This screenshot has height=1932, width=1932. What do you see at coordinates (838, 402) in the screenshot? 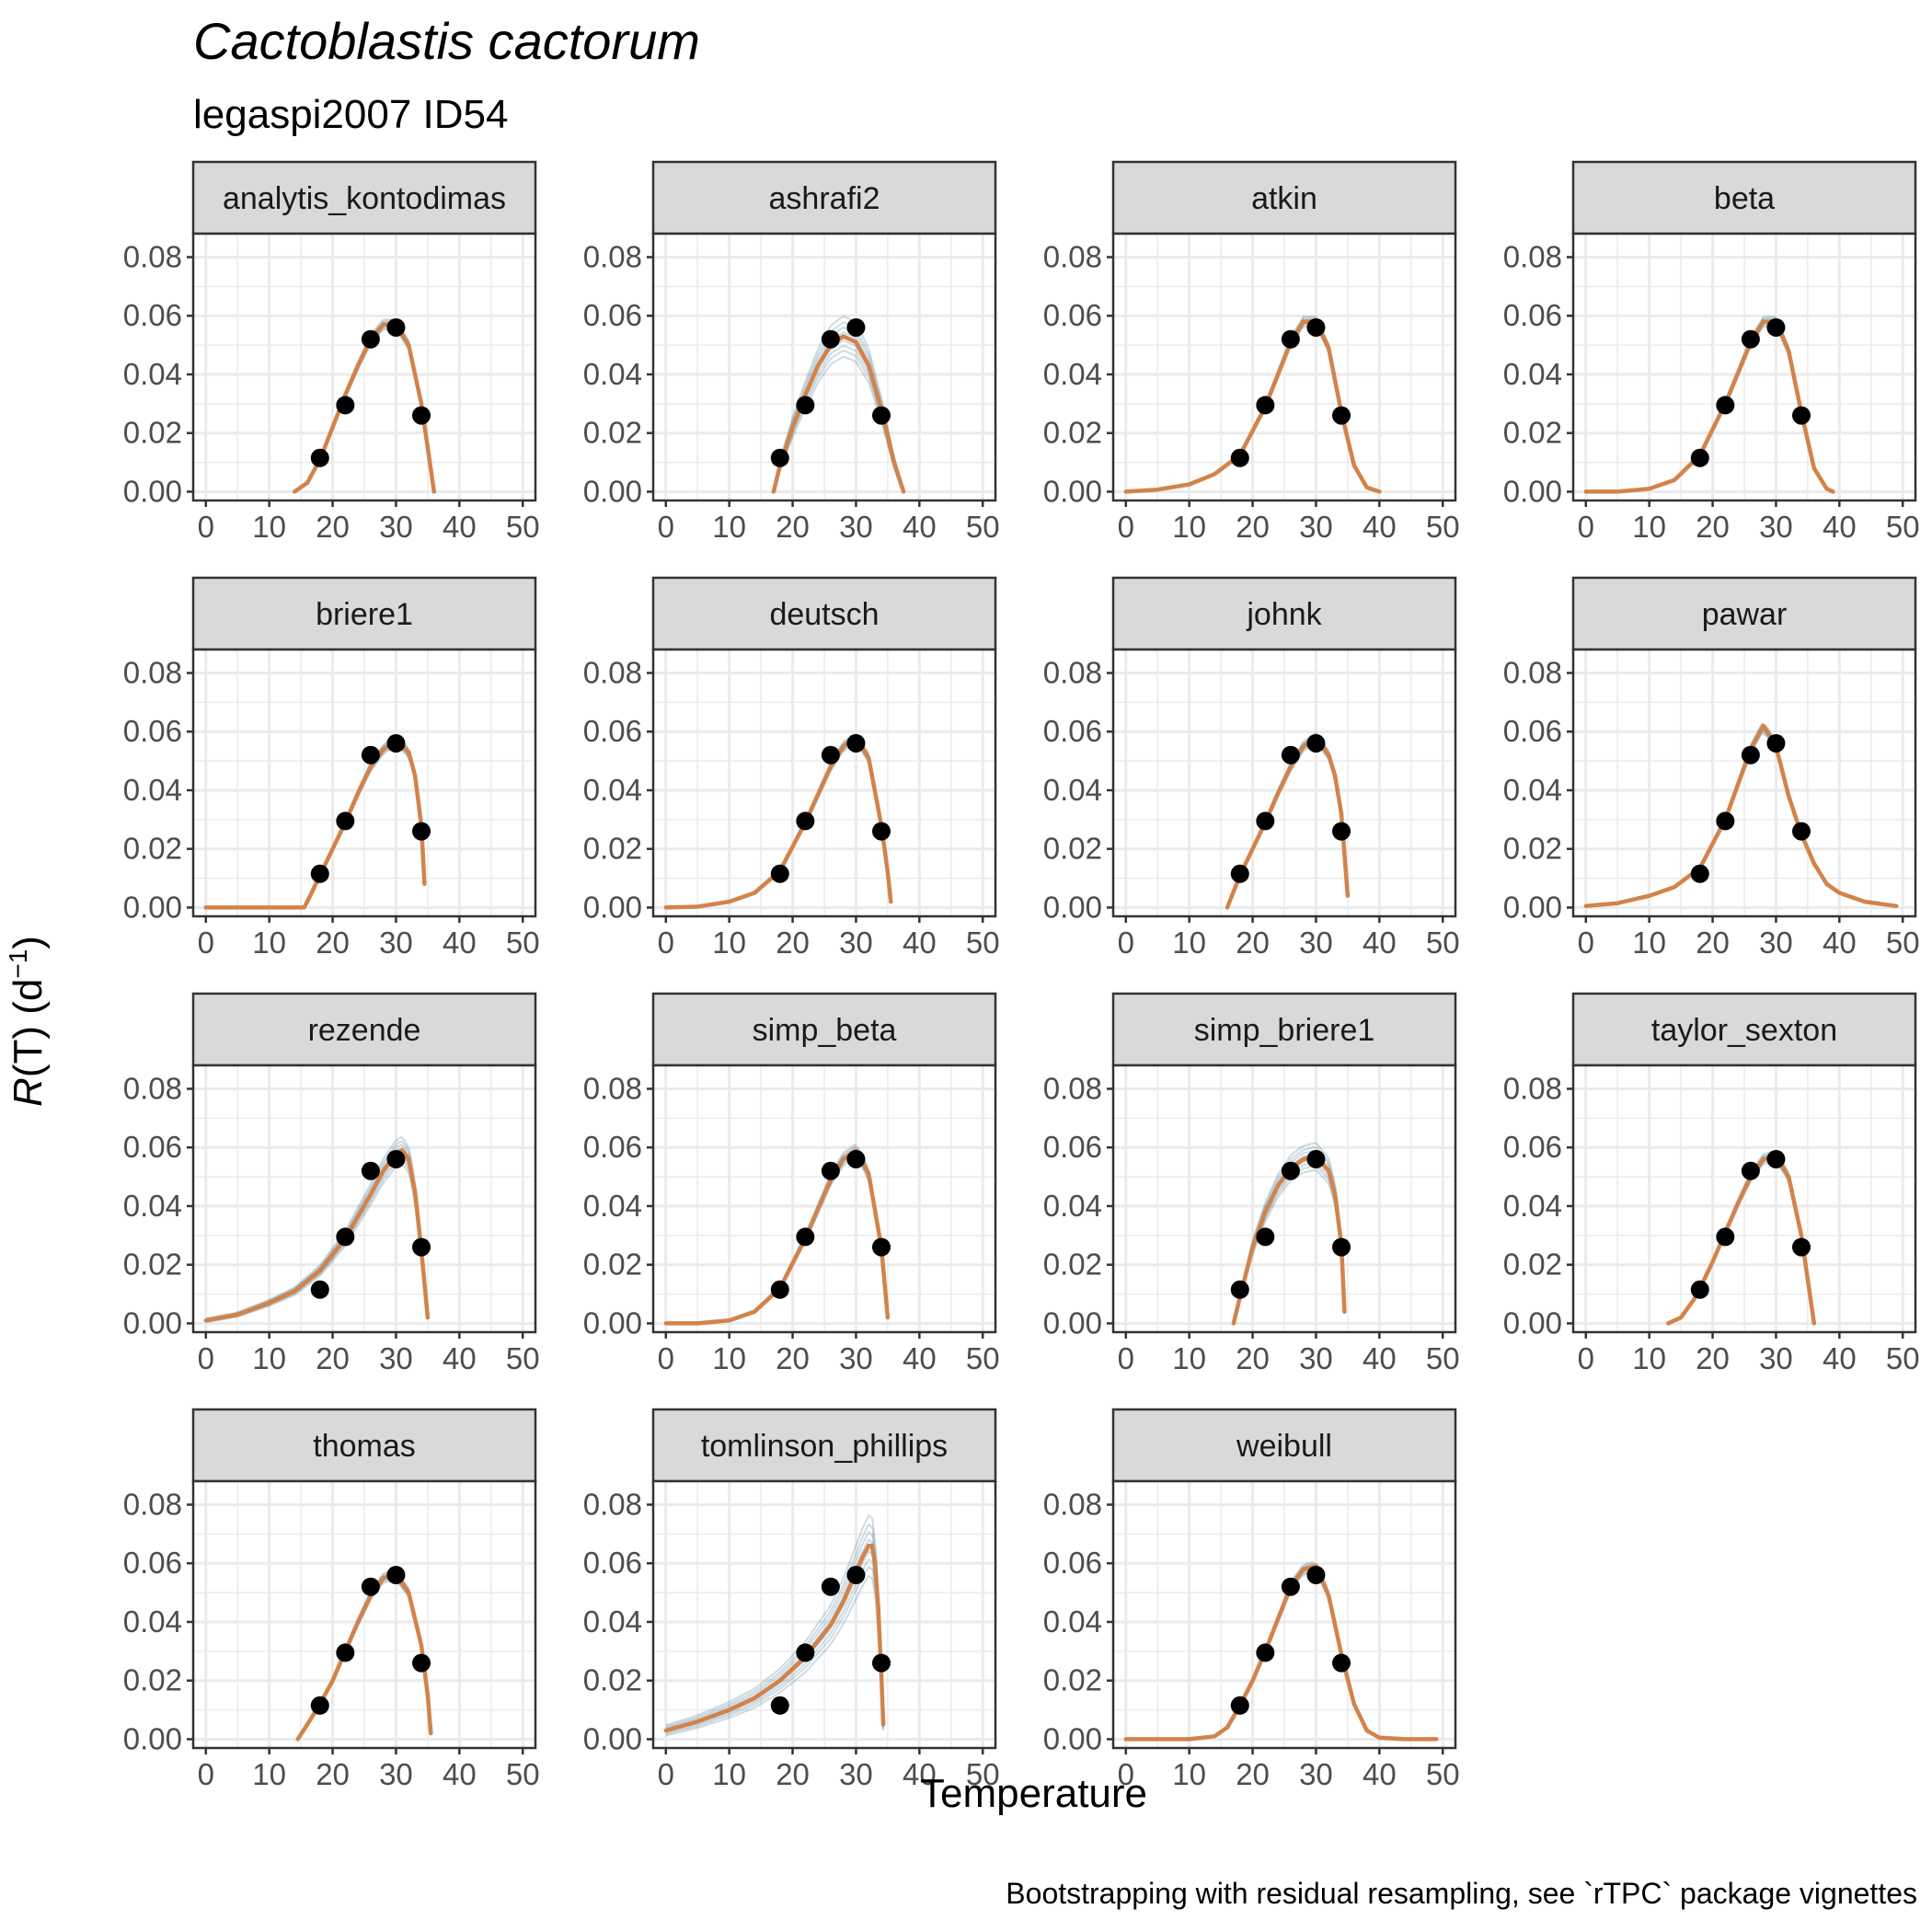
I see `bootstrap-curve` at bounding box center [838, 402].